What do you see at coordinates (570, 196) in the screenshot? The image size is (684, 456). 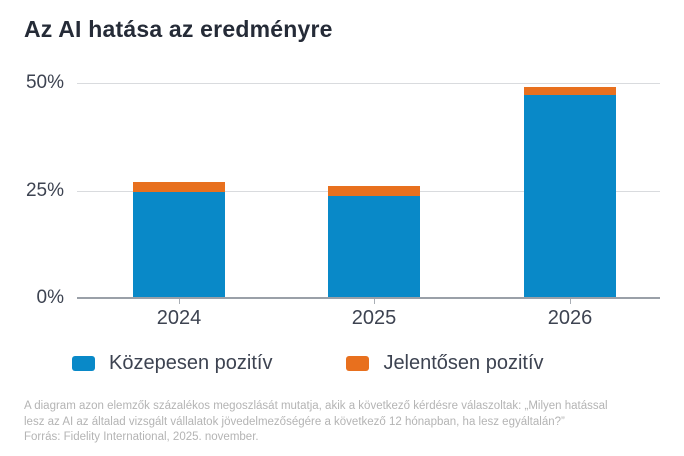 I see `bar-segment-közepesen-pozitív-2026` at bounding box center [570, 196].